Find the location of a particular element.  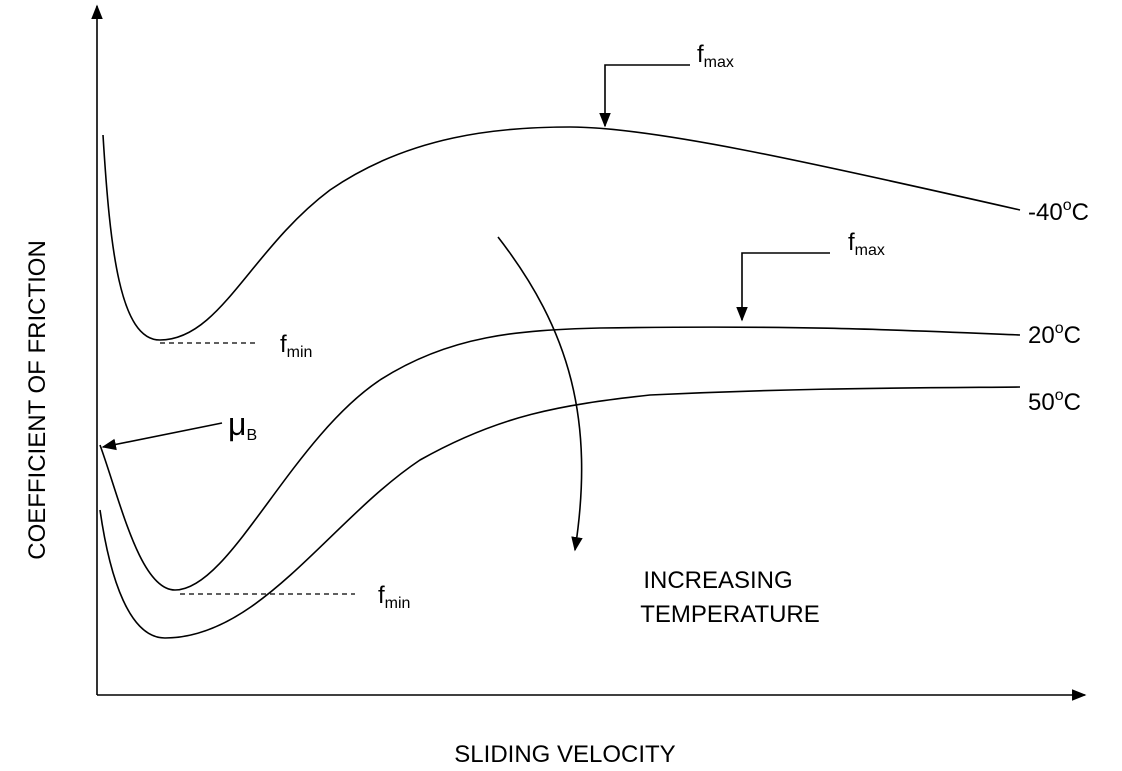

y-axis-label: COEFFICIENT OF FRICTION is located at coordinates (37, 400).